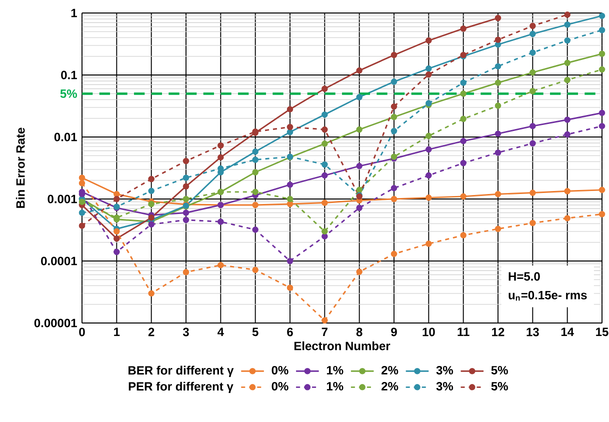  Describe the element at coordinates (325, 332) in the screenshot. I see `x-tick-label: 7` at that location.